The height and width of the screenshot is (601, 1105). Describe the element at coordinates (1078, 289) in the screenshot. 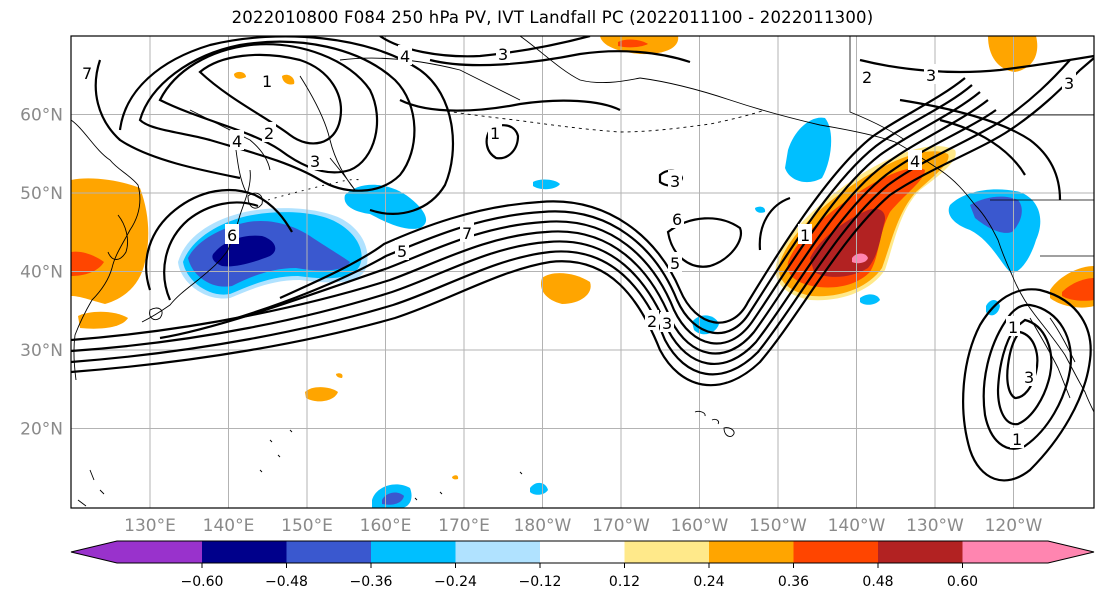

I see `anomaly-california-core` at that location.